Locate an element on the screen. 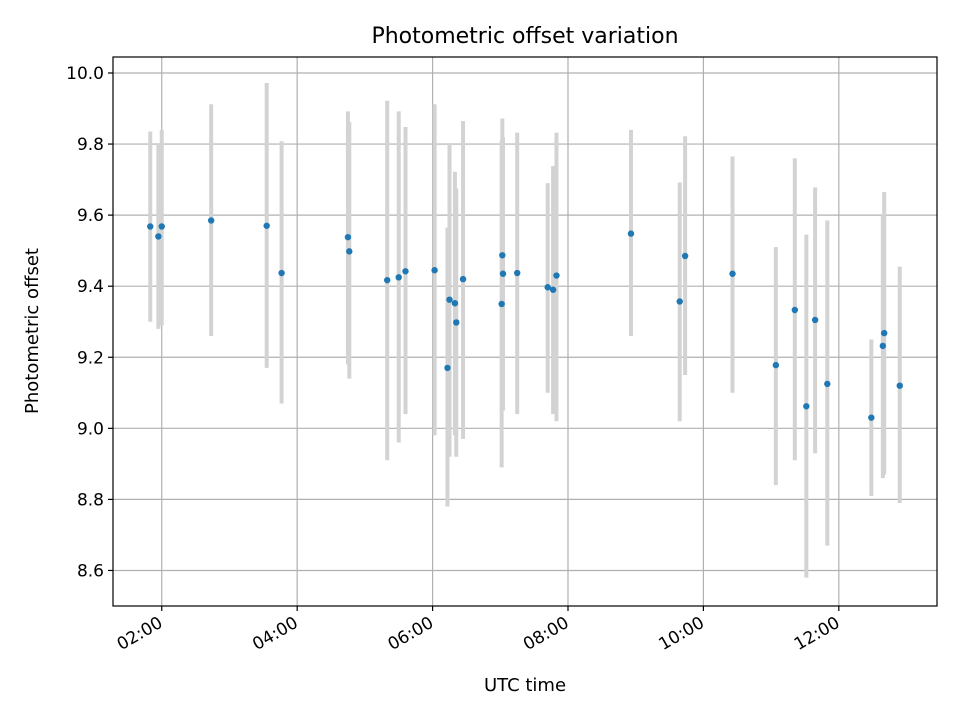 The width and height of the screenshot is (960, 720). chart-title: Photometric offset variation is located at coordinates (524, 36).